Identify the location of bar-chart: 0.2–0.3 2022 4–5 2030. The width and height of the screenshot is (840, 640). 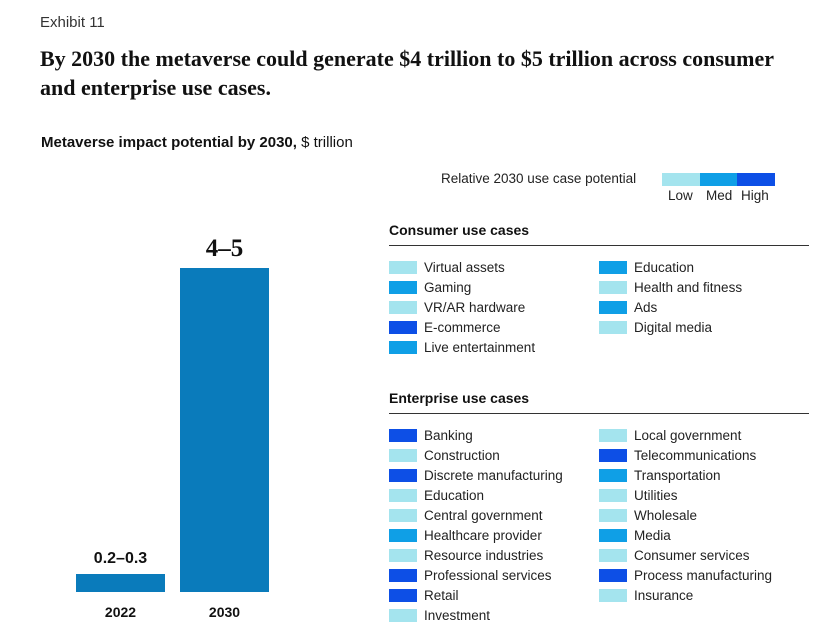
(172, 427).